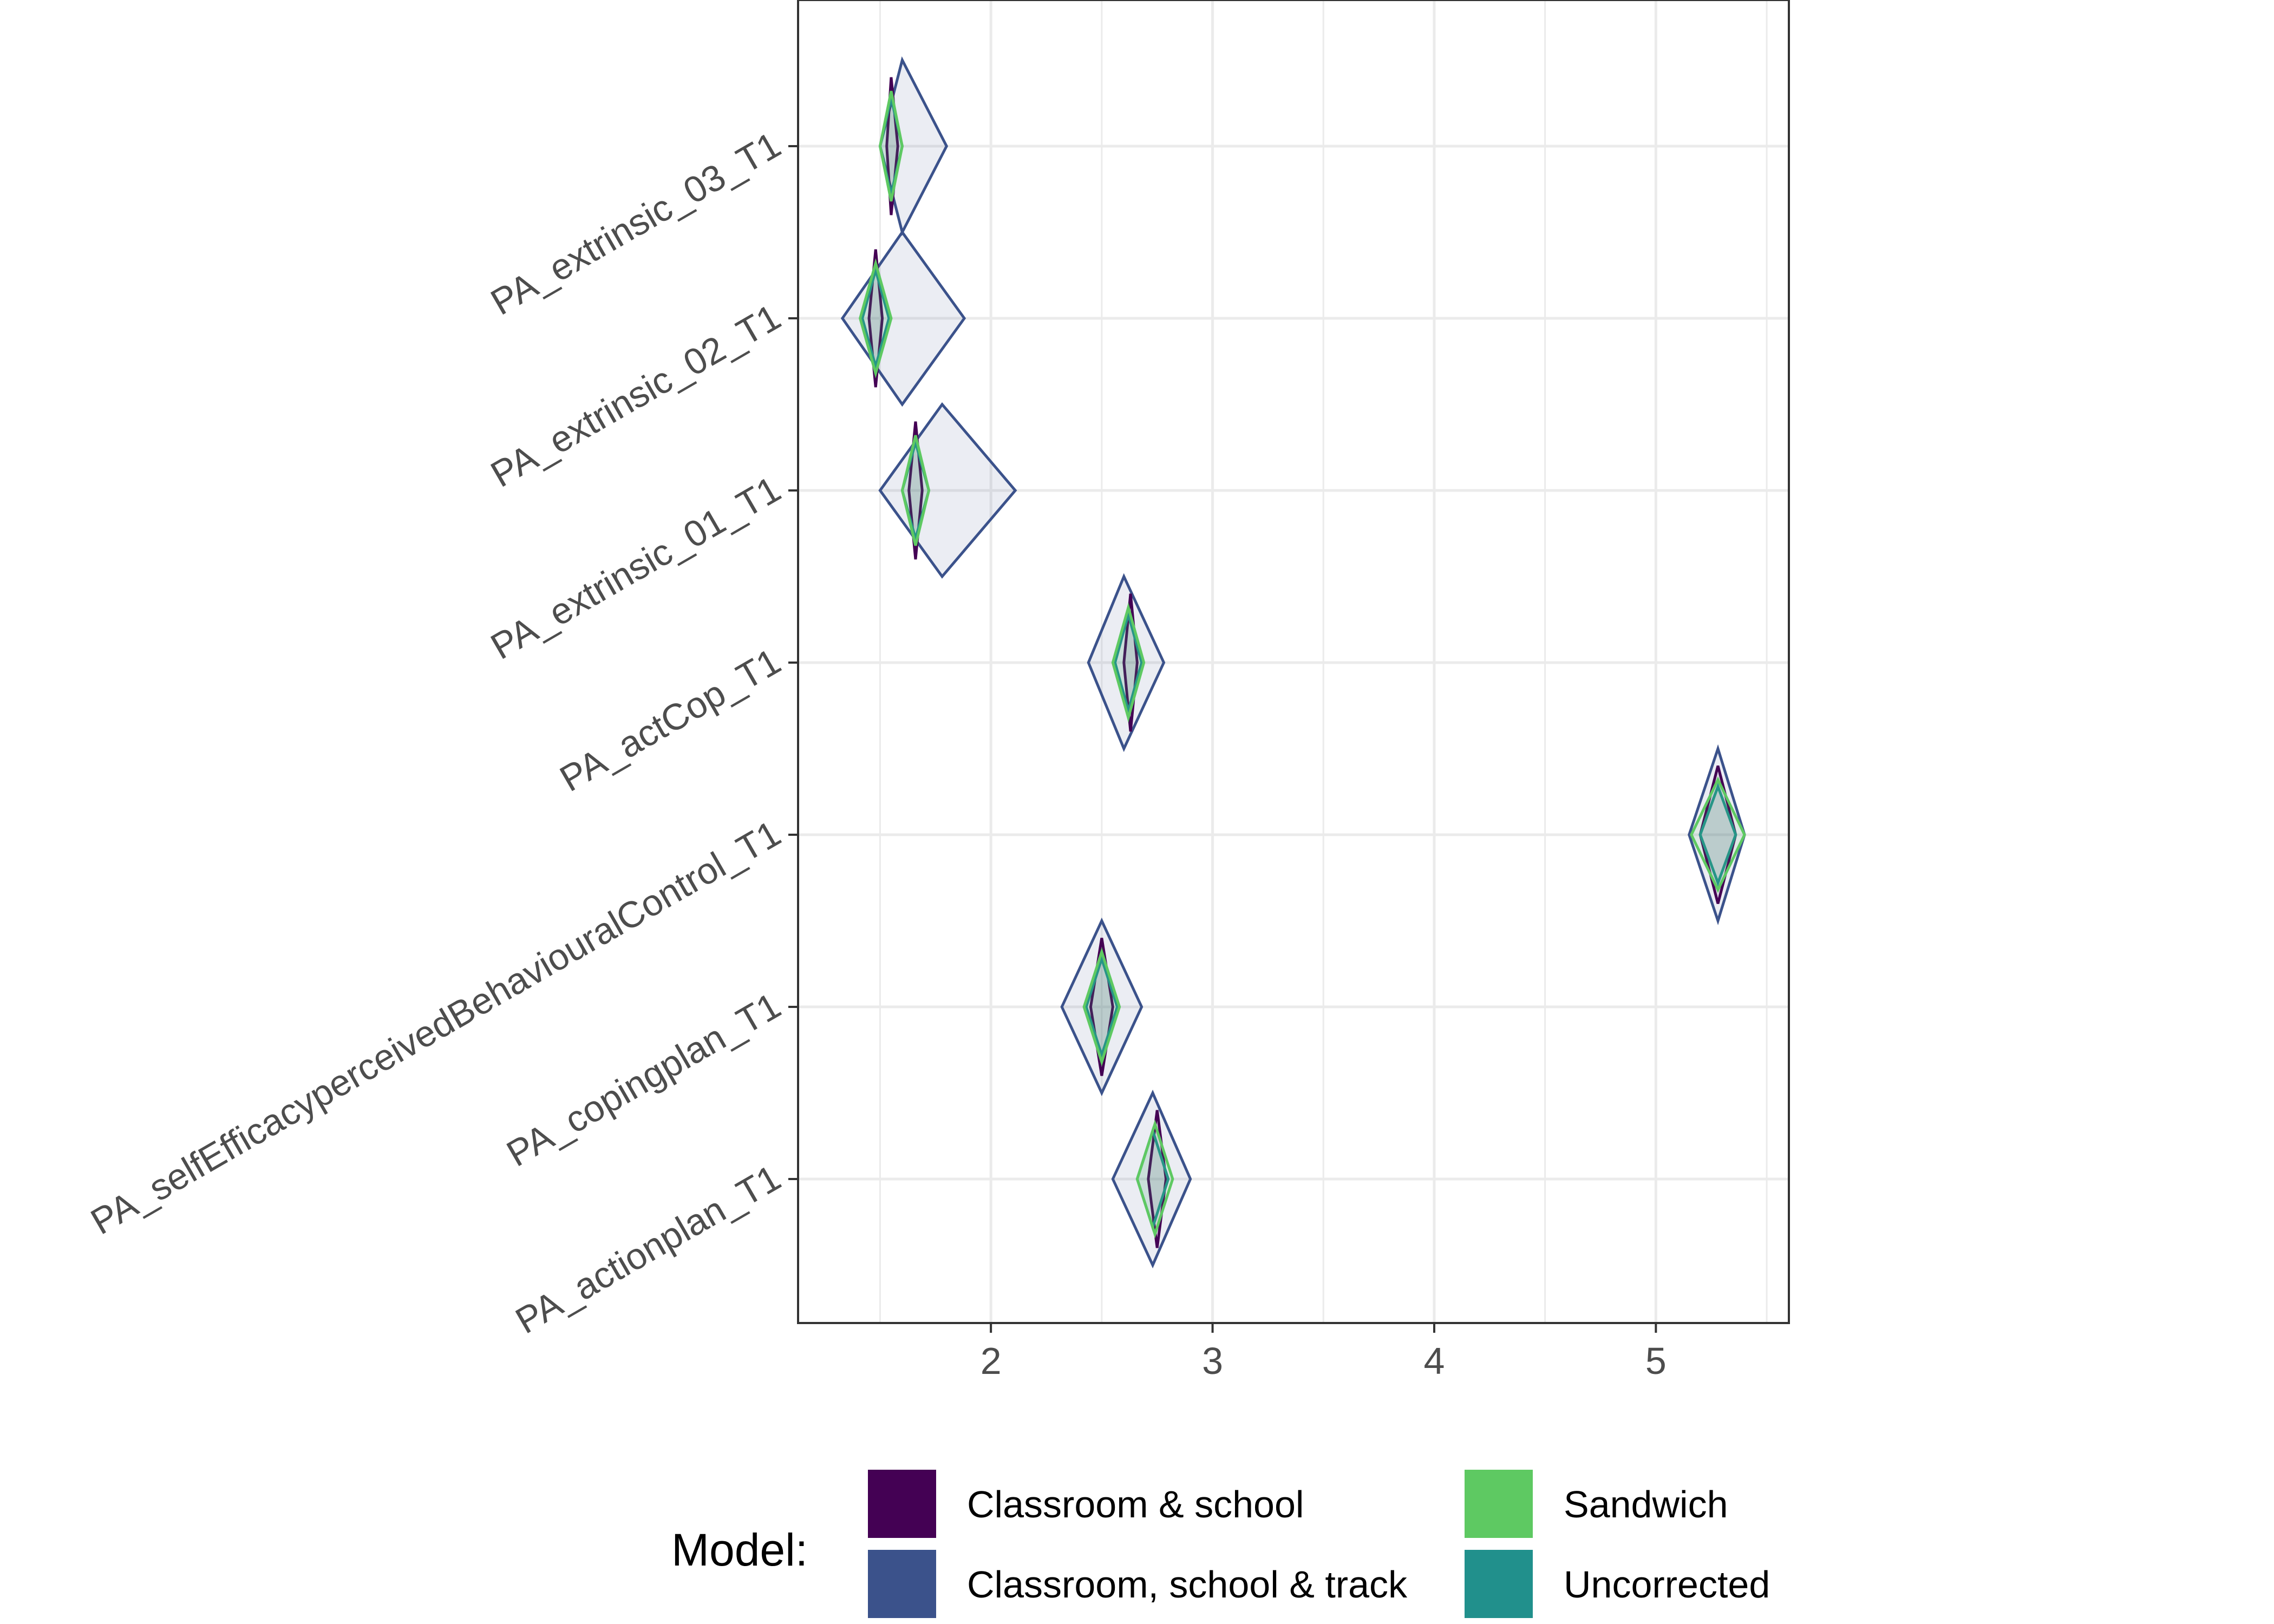 The height and width of the screenshot is (1624, 2274). What do you see at coordinates (1212, 1361) in the screenshot?
I see `x-tick-label: 3` at bounding box center [1212, 1361].